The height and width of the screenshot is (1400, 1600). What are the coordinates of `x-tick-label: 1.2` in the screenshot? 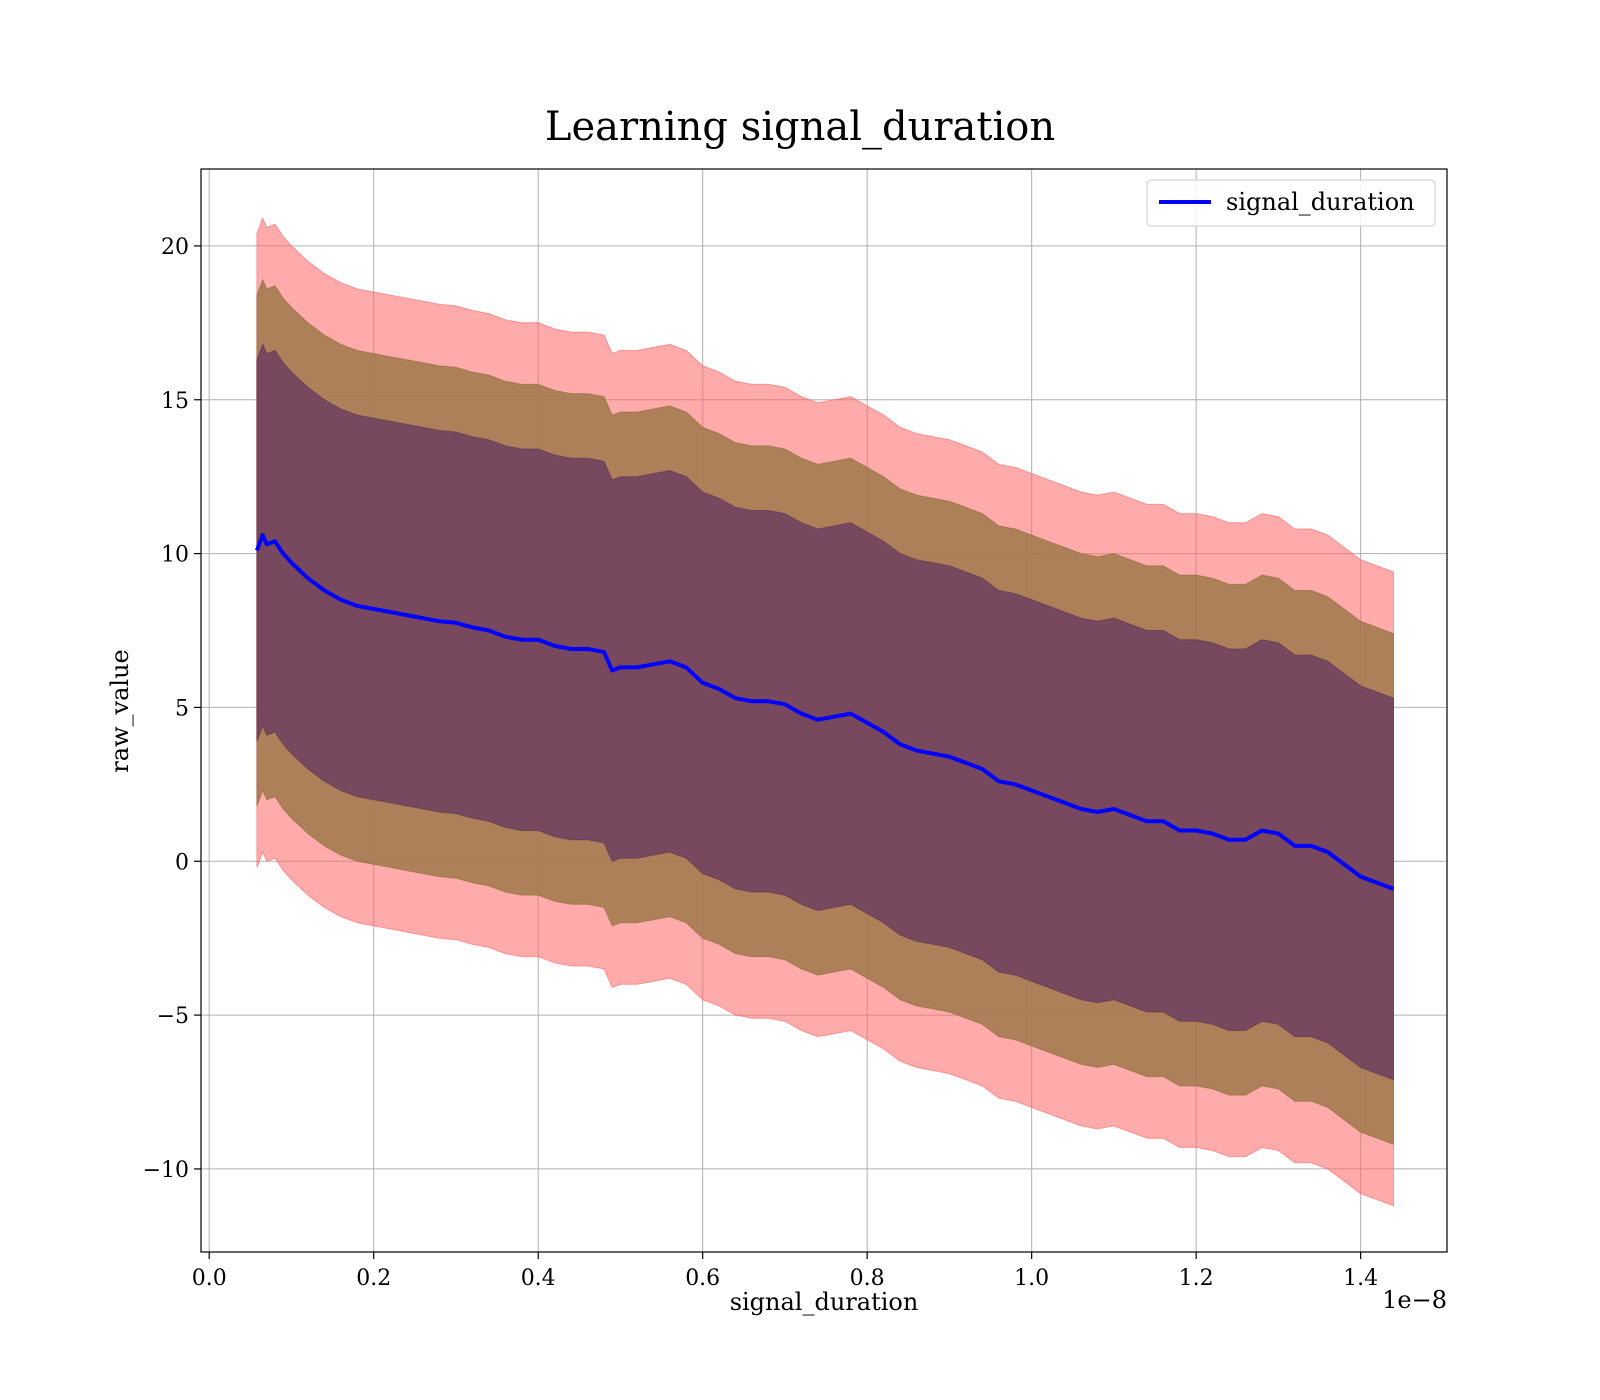 It's located at (1196, 1278).